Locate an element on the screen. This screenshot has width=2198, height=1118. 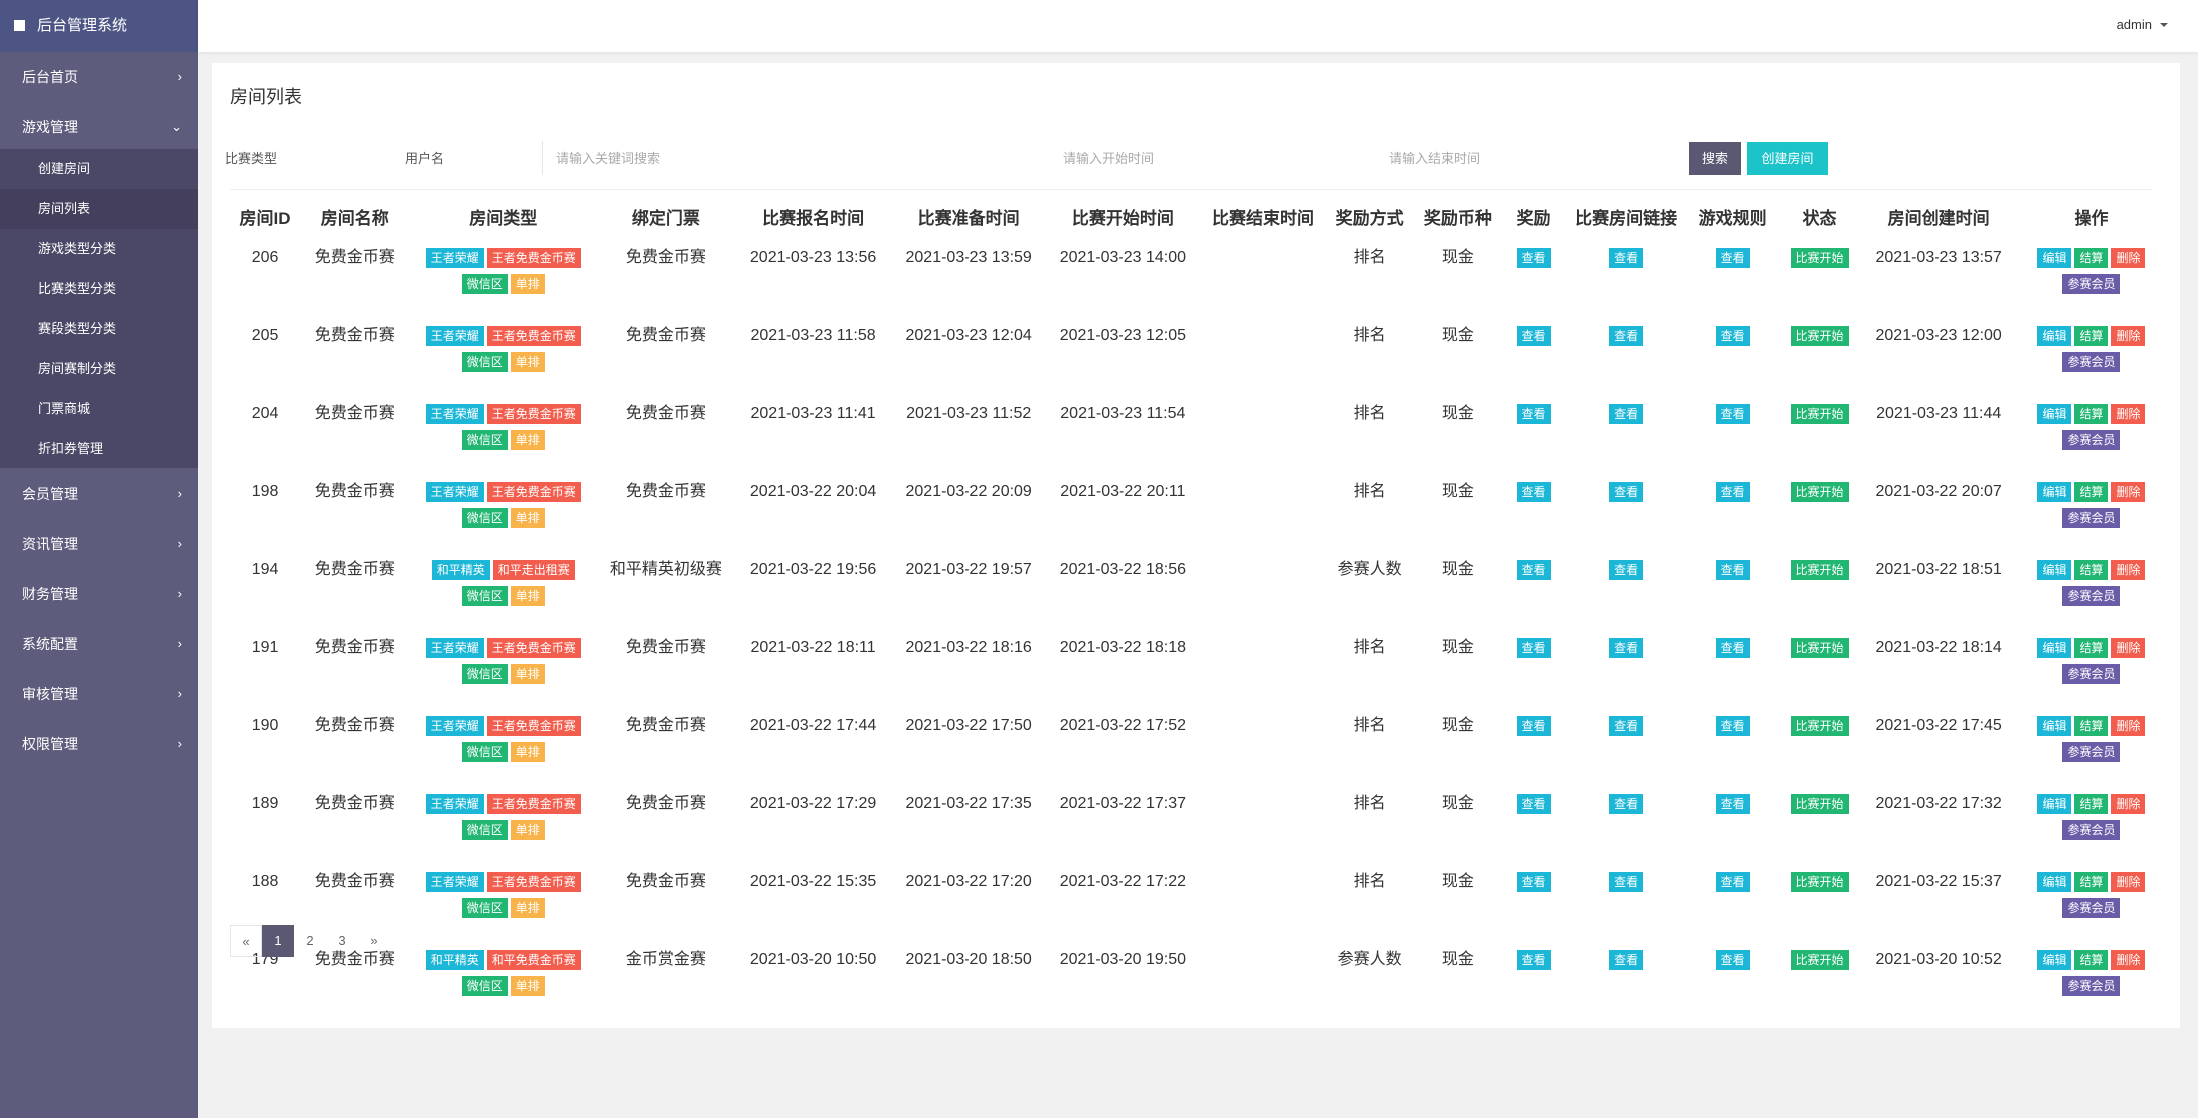
submenu-item: 比赛类型分类 is located at coordinates (77, 288).